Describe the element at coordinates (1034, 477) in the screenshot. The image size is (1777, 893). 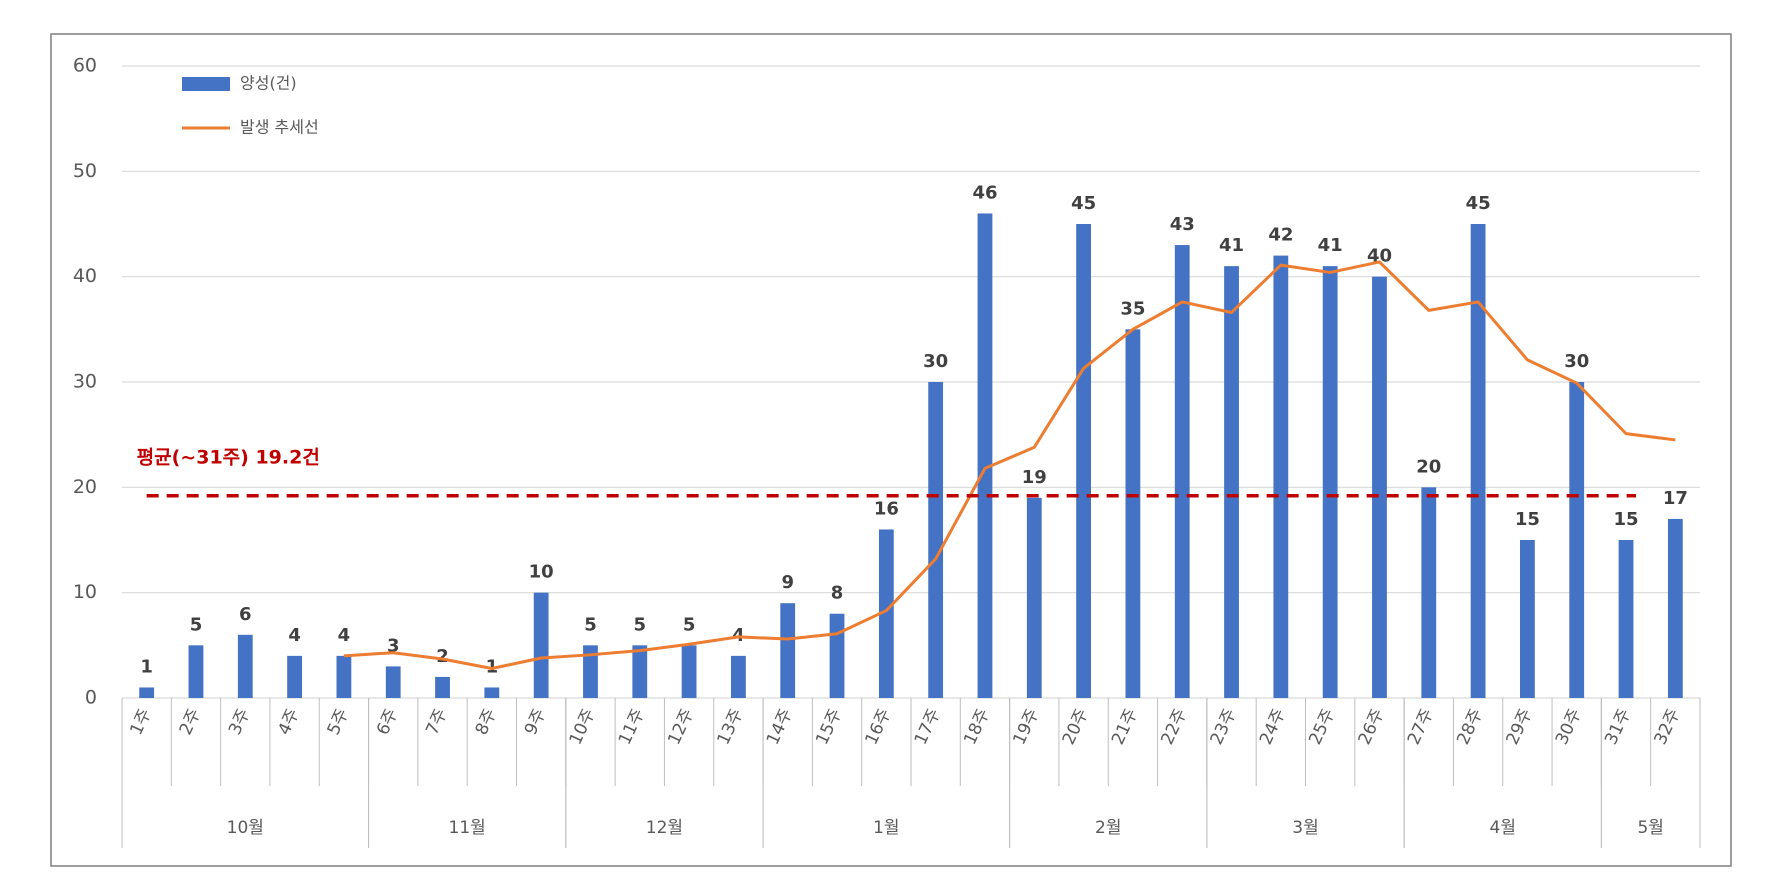
I see `data-label: 19` at that location.